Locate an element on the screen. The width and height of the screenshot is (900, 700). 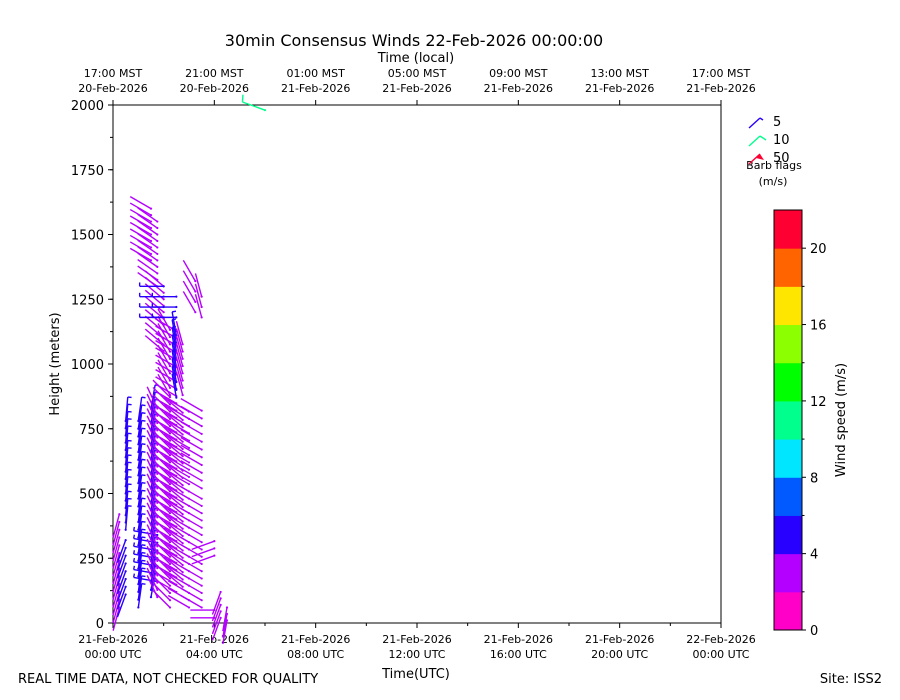
top-tick-date: 21-Feb-2026 is located at coordinates (416, 88).